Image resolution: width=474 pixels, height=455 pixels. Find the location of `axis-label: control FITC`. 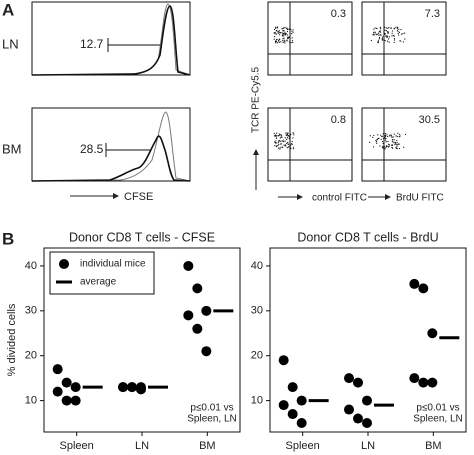

axis-label: control FITC is located at coordinates (339, 198).